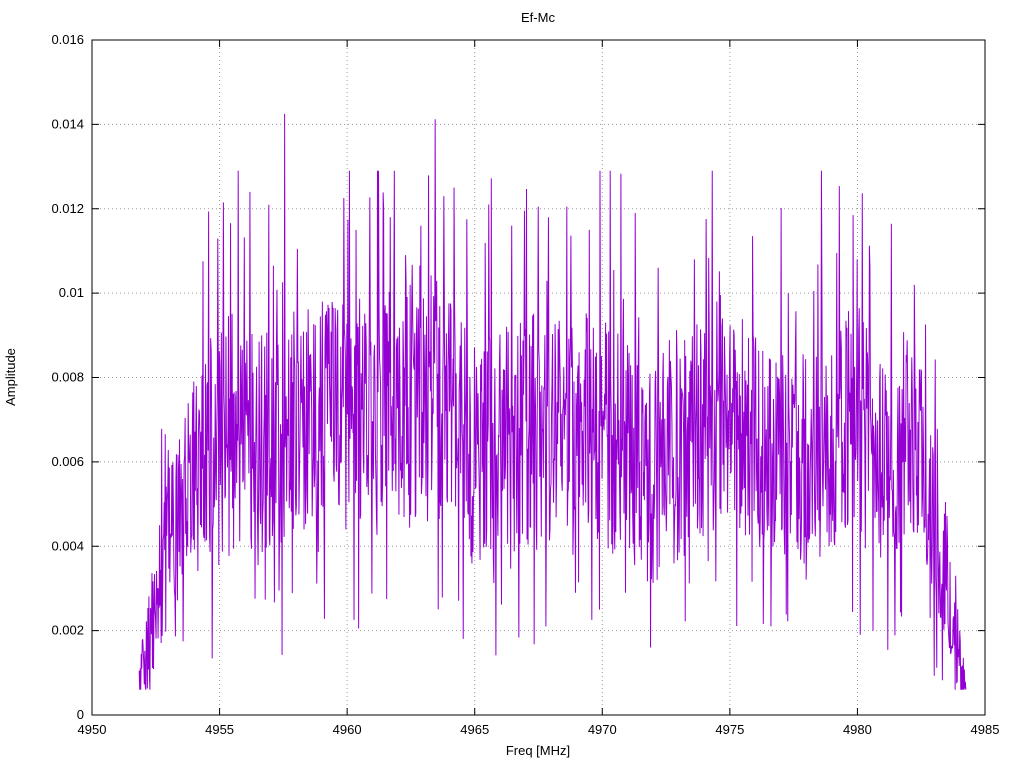  What do you see at coordinates (67, 123) in the screenshot?
I see `y-tick-label: 0.014` at bounding box center [67, 123].